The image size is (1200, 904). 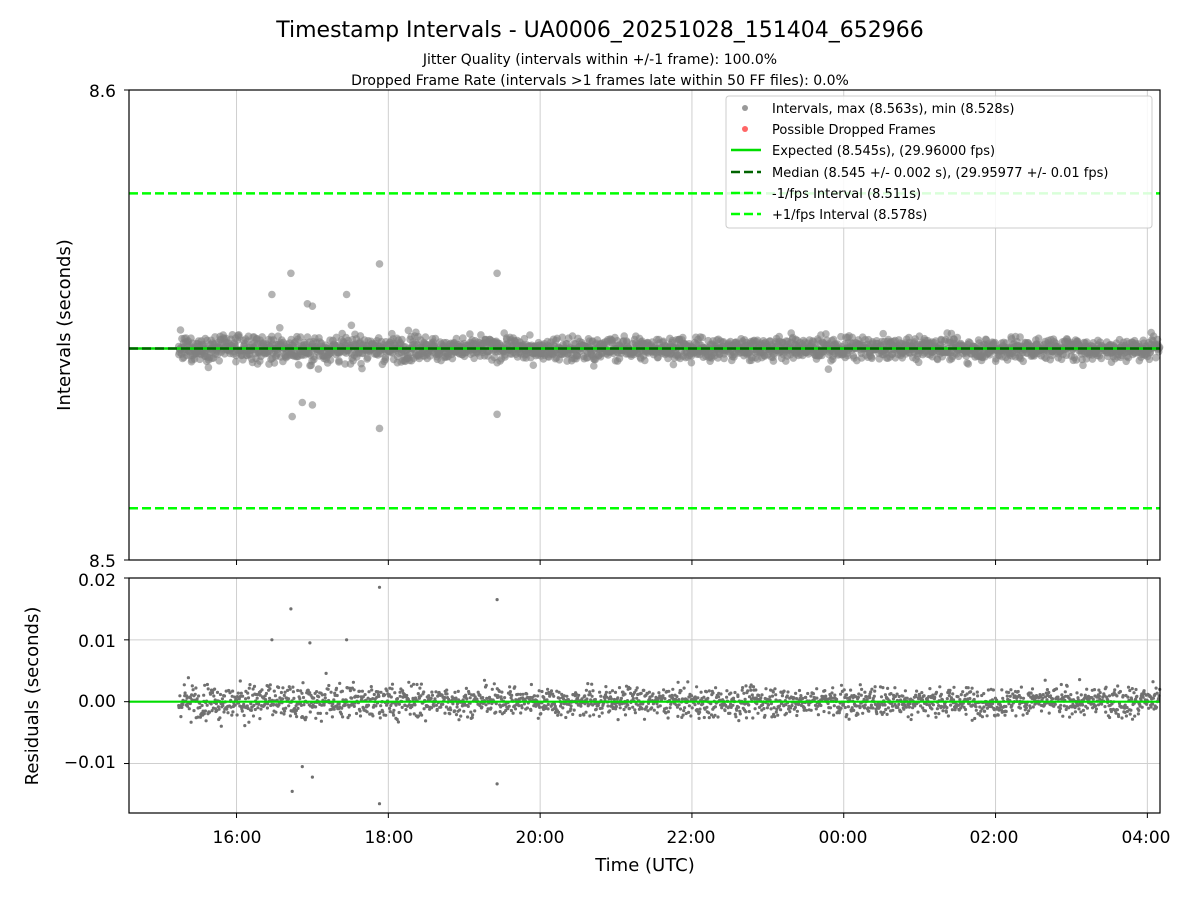 What do you see at coordinates (237, 838) in the screenshot?
I see `xtick-1600: 16:00` at bounding box center [237, 838].